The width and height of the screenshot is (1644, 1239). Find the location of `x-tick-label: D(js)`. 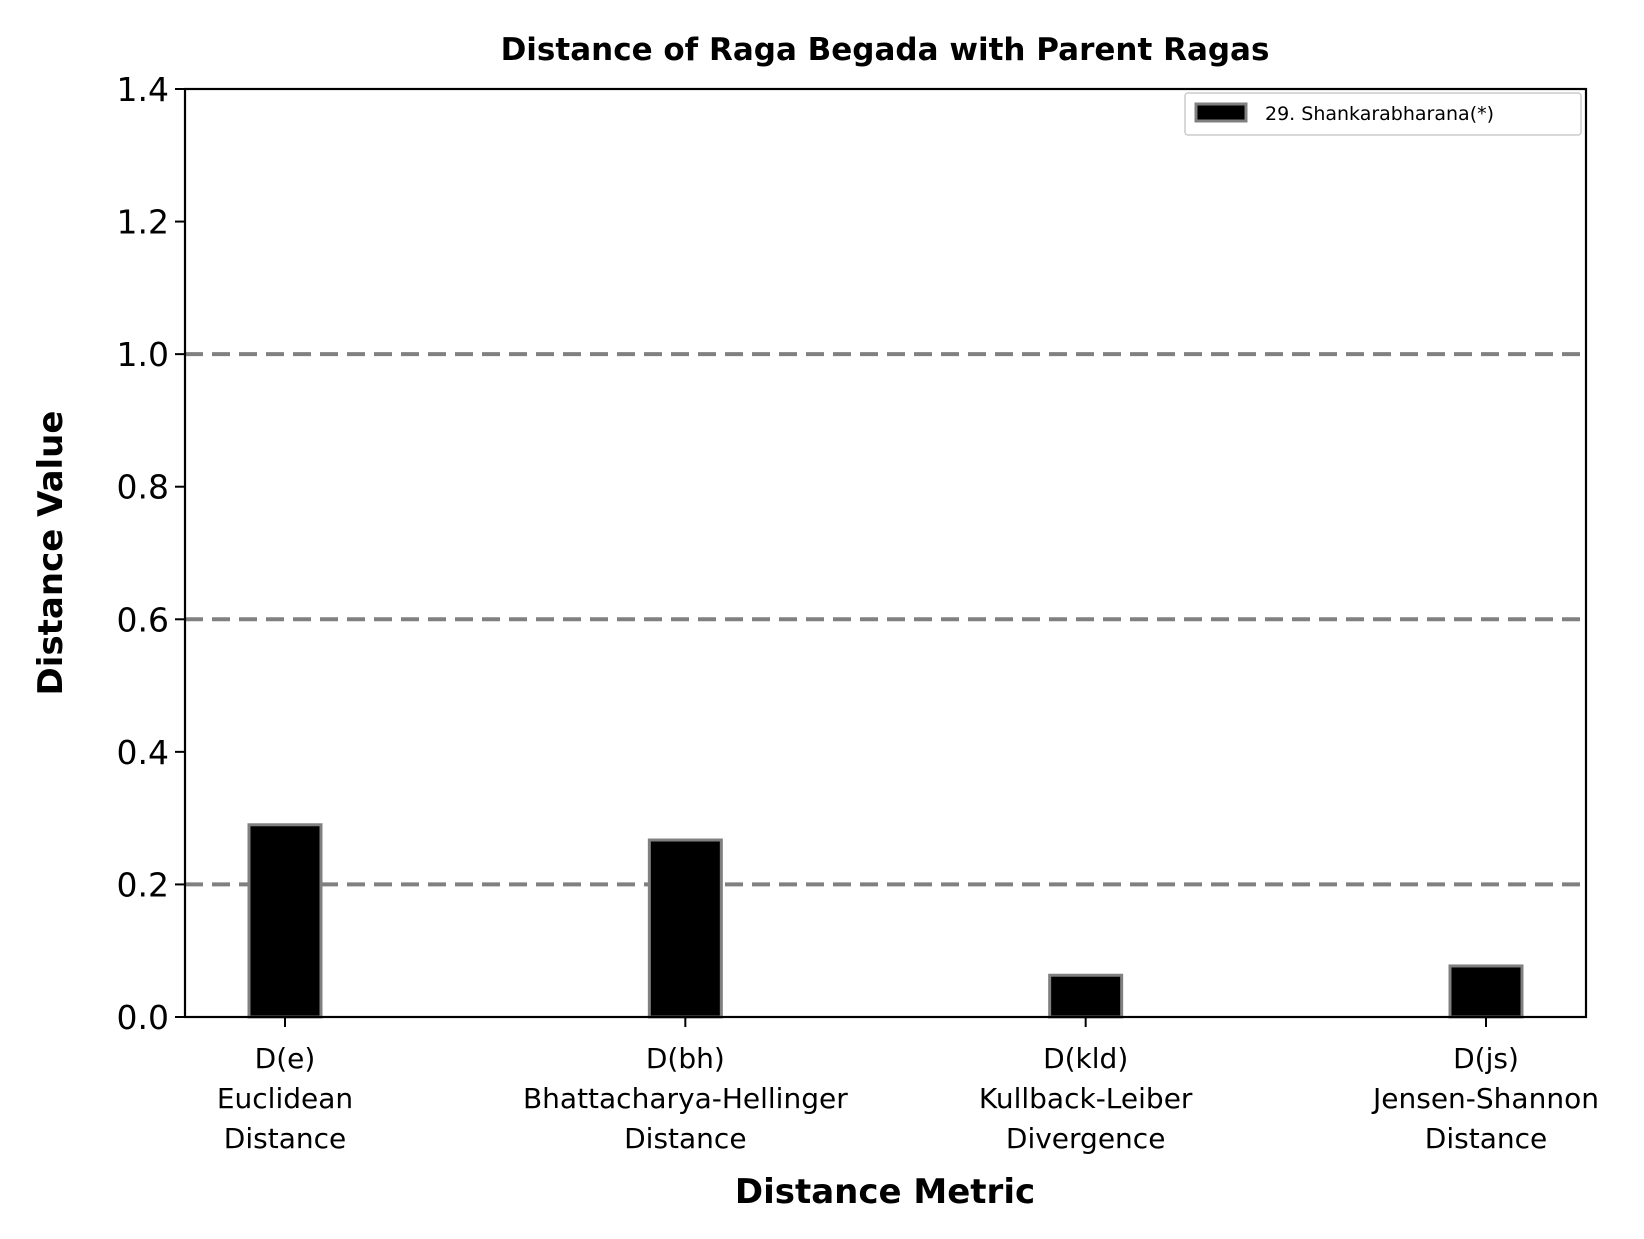

x-tick-label: D(js) is located at coordinates (1486, 1058).